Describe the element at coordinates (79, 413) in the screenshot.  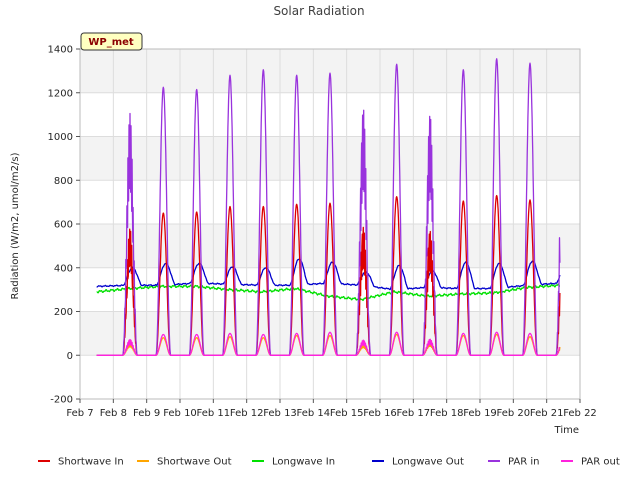
I see `x-tick-label: Feb 7` at that location.